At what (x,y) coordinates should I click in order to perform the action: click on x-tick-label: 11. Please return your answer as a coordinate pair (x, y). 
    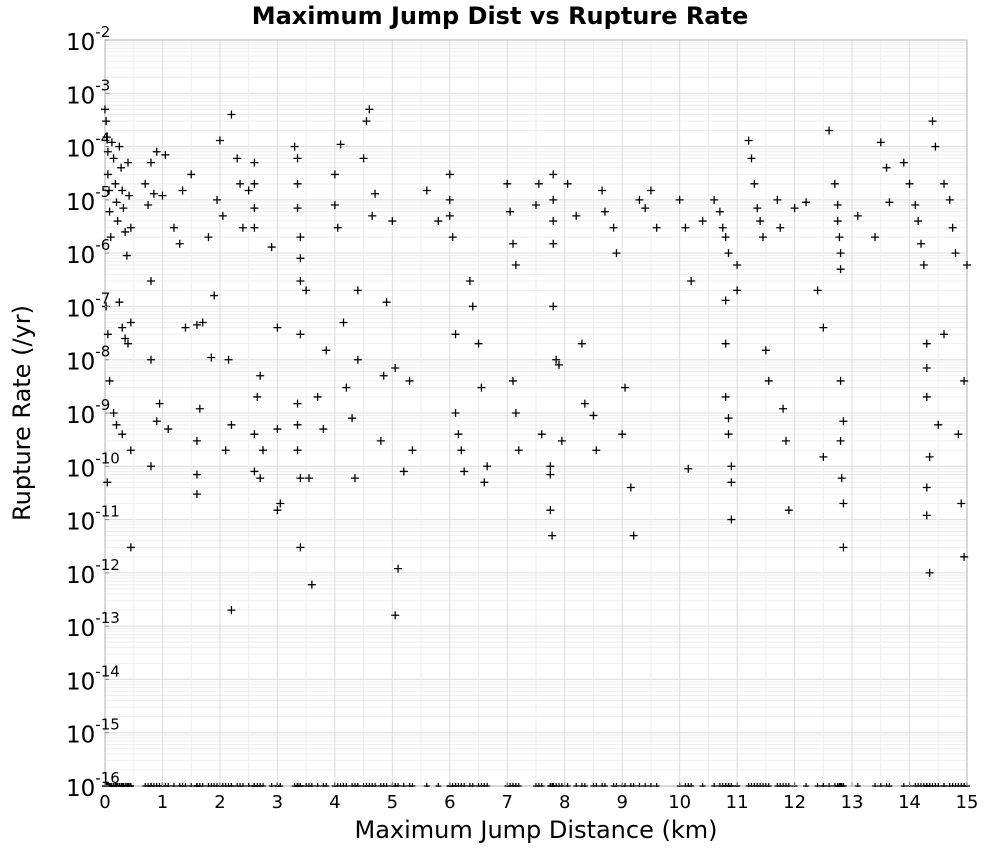
    Looking at the image, I should click on (737, 802).